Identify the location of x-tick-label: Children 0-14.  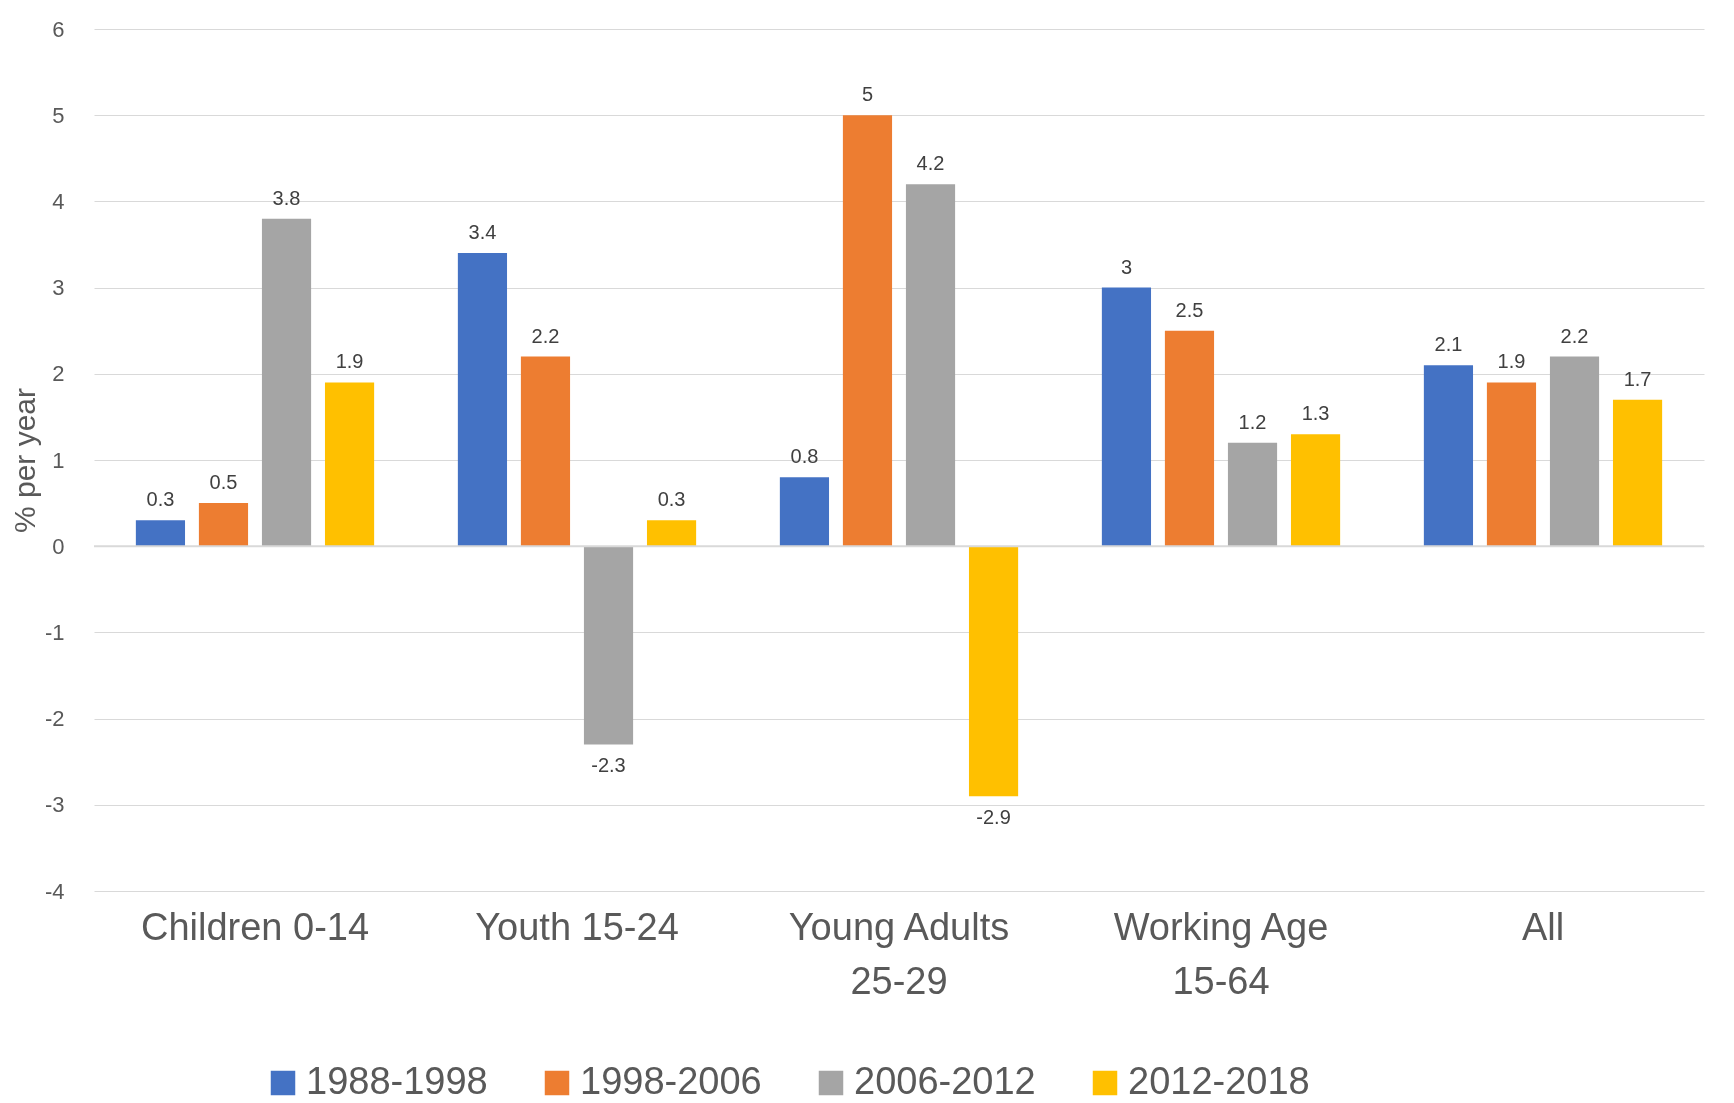
(255, 926).